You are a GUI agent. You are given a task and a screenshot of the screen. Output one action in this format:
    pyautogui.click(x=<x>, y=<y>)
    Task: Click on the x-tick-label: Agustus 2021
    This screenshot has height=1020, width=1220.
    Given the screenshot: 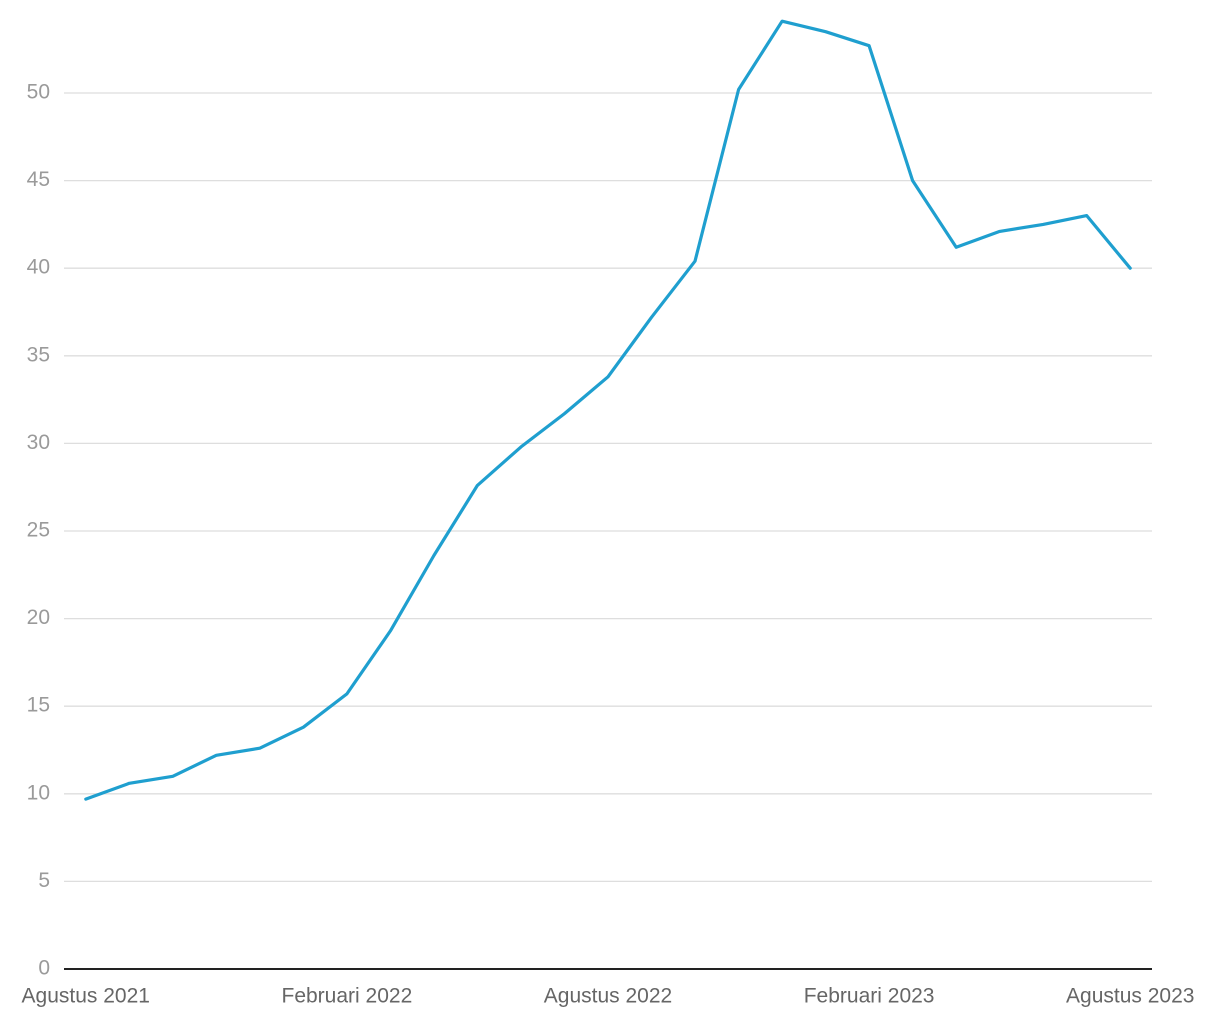 What is the action you would take?
    pyautogui.click(x=86, y=996)
    